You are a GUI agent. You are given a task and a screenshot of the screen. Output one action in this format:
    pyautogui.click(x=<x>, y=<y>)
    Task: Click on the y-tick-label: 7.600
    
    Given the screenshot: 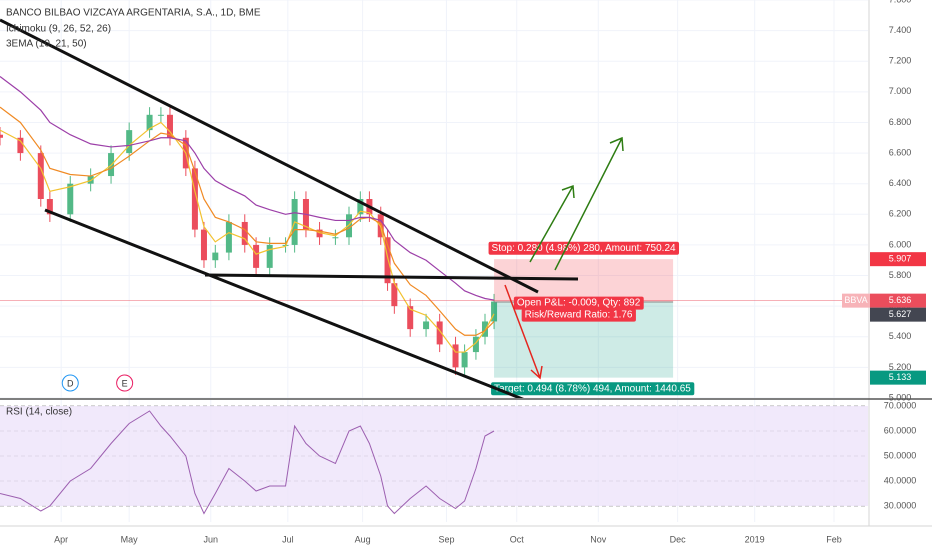 What is the action you would take?
    pyautogui.click(x=900, y=2)
    